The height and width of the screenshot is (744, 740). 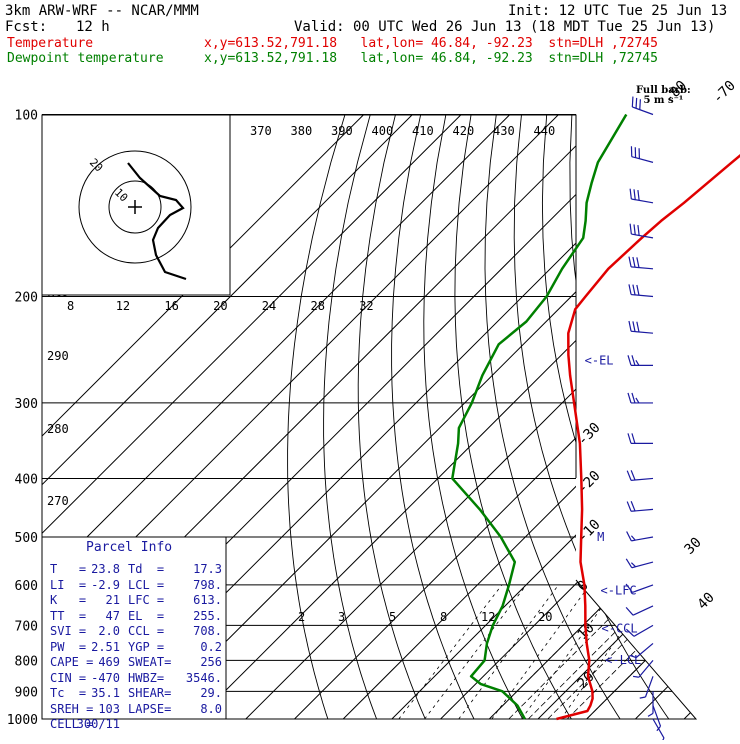 What do you see at coordinates (663, 101) in the screenshot?
I see `wind-barb-legend-line2: 5 m s⁻¹` at bounding box center [663, 101].